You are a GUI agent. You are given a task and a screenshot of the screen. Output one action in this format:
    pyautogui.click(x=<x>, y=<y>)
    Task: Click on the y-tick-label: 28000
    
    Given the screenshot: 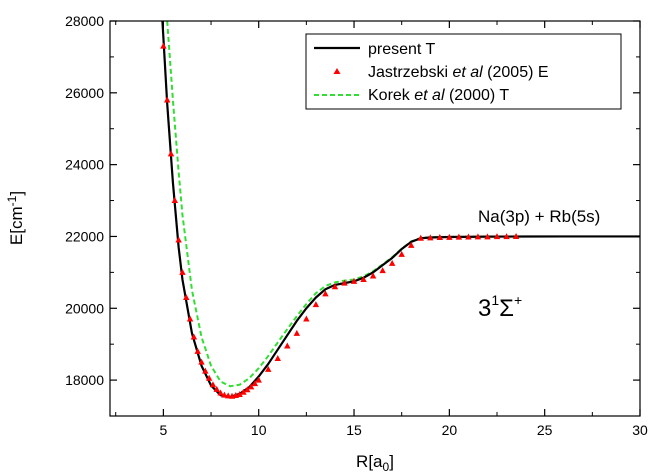 What is the action you would take?
    pyautogui.click(x=84, y=21)
    